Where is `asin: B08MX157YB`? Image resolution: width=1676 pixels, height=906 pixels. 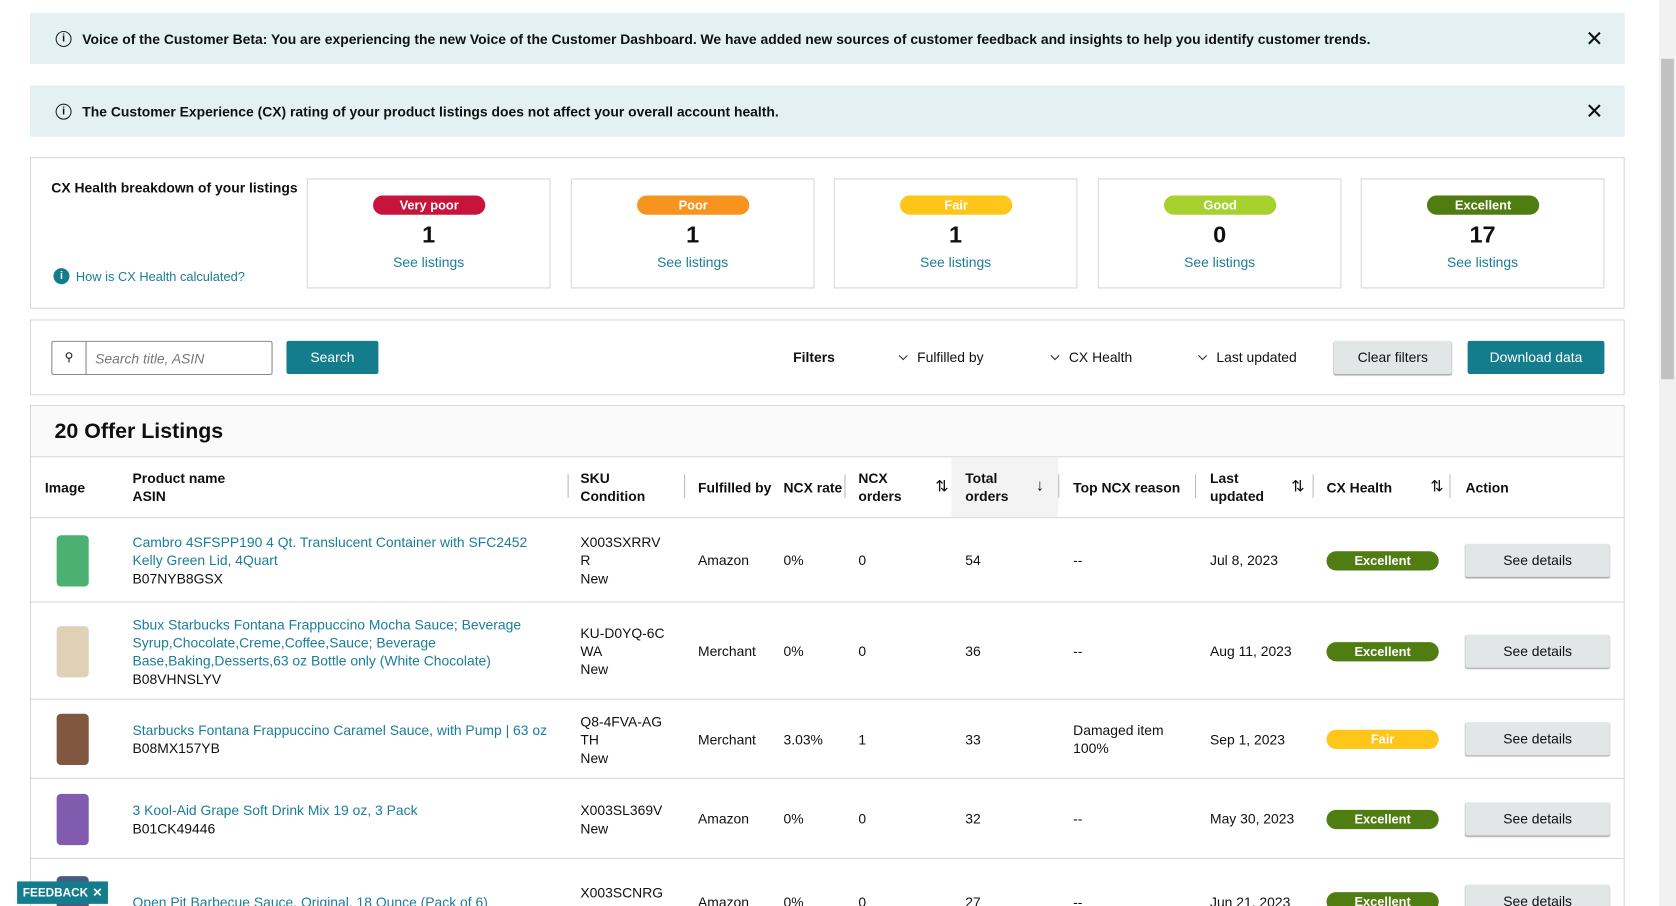
asin: B08MX157YB is located at coordinates (176, 748).